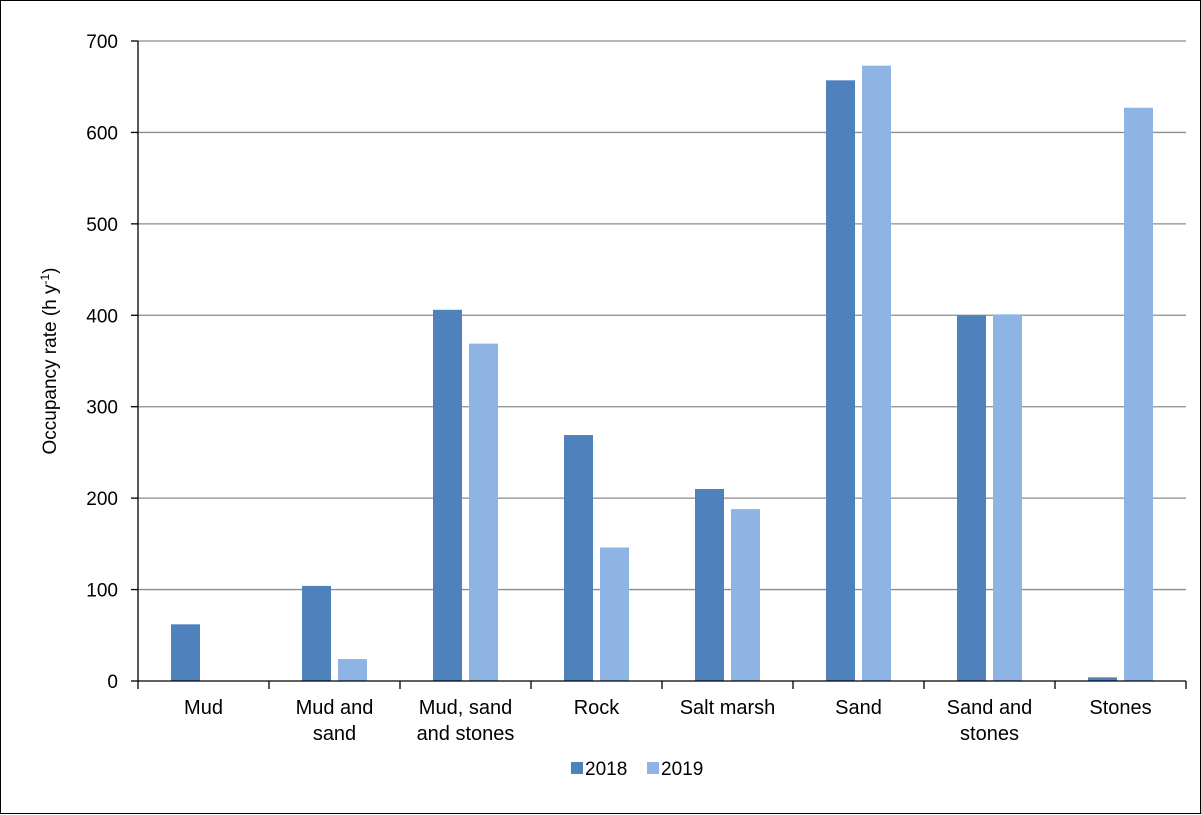  I want to click on bar-2018-mud, so click(185, 652).